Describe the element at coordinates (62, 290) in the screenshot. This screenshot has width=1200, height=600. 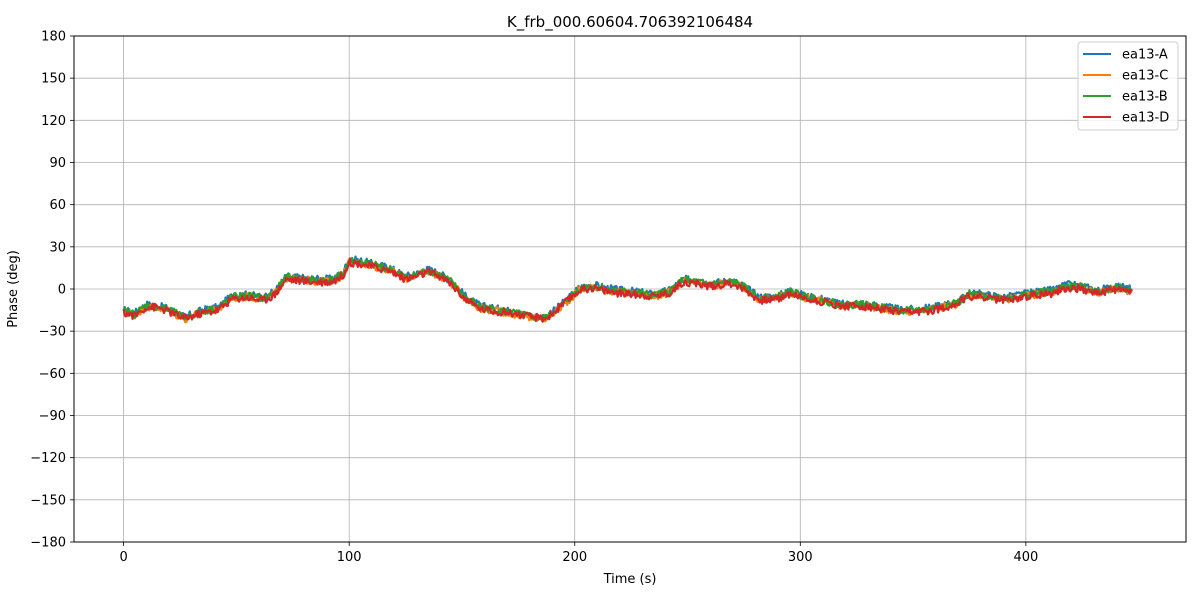
I see `y-tick-label: 0` at that location.